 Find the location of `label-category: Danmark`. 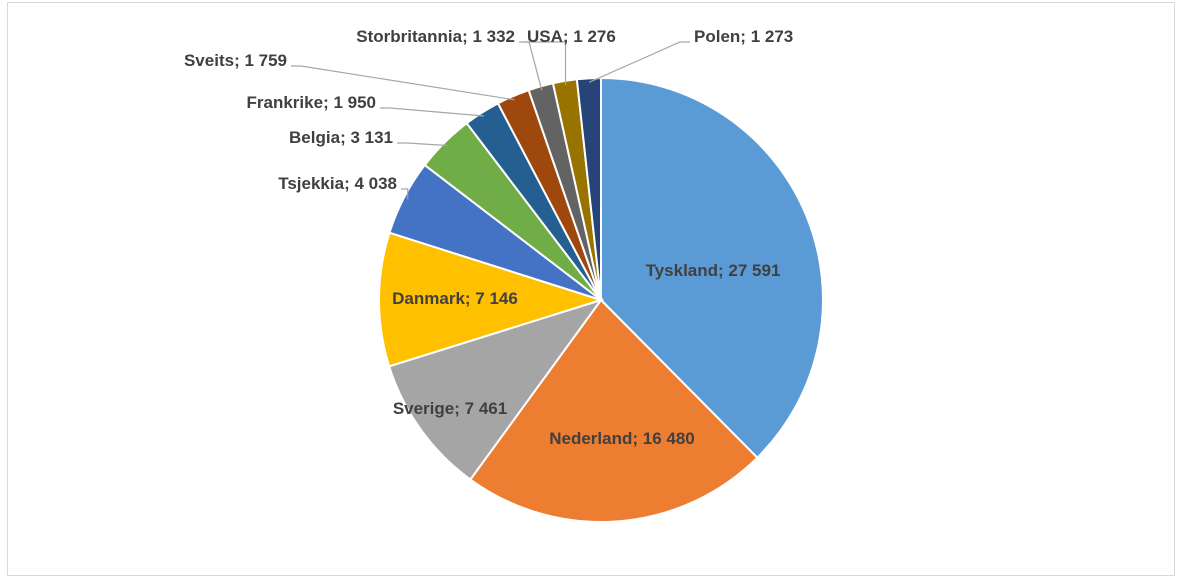

label-category: Danmark is located at coordinates (428, 298).